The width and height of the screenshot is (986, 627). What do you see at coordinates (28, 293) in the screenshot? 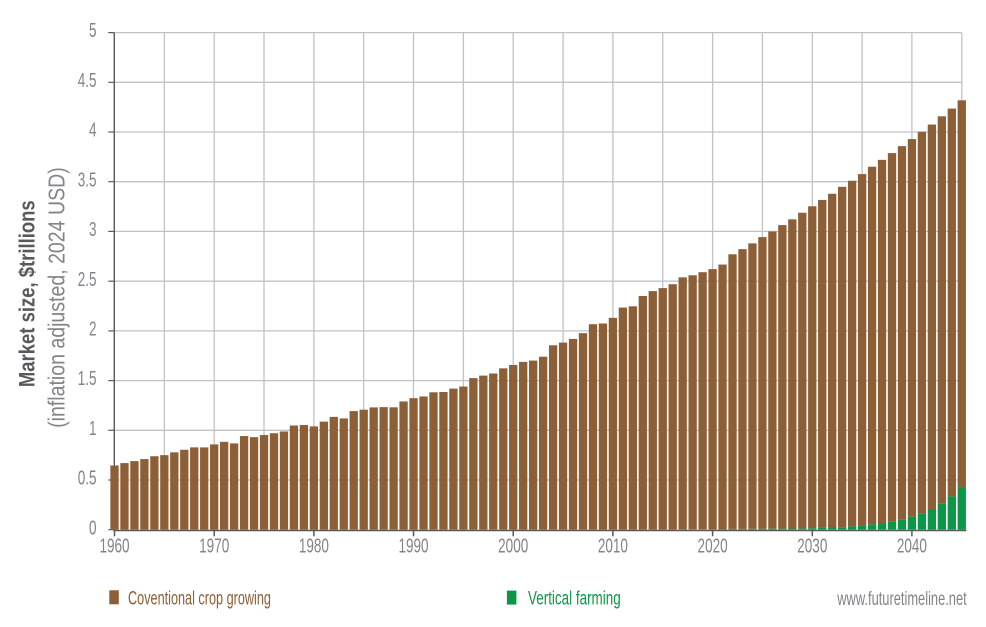
I see `svg-text: Market size, $trillions` at bounding box center [28, 293].